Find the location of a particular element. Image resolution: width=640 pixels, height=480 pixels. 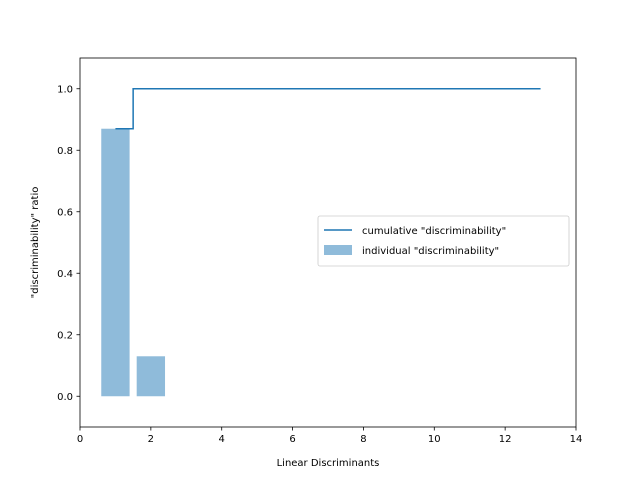

x-axis-label: Linear Discriminants is located at coordinates (328, 463).